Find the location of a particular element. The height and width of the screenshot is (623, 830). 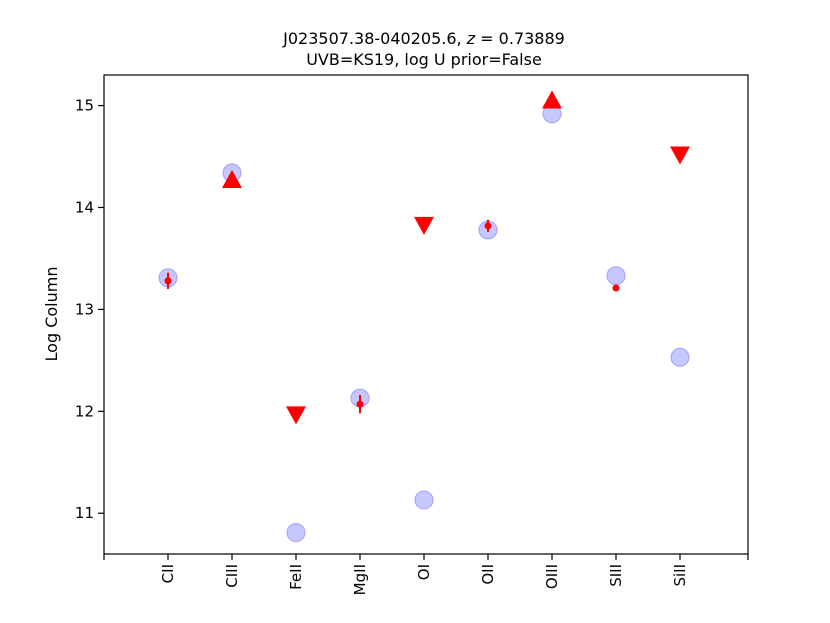

upper-limit-marker-siii is located at coordinates (680, 155).